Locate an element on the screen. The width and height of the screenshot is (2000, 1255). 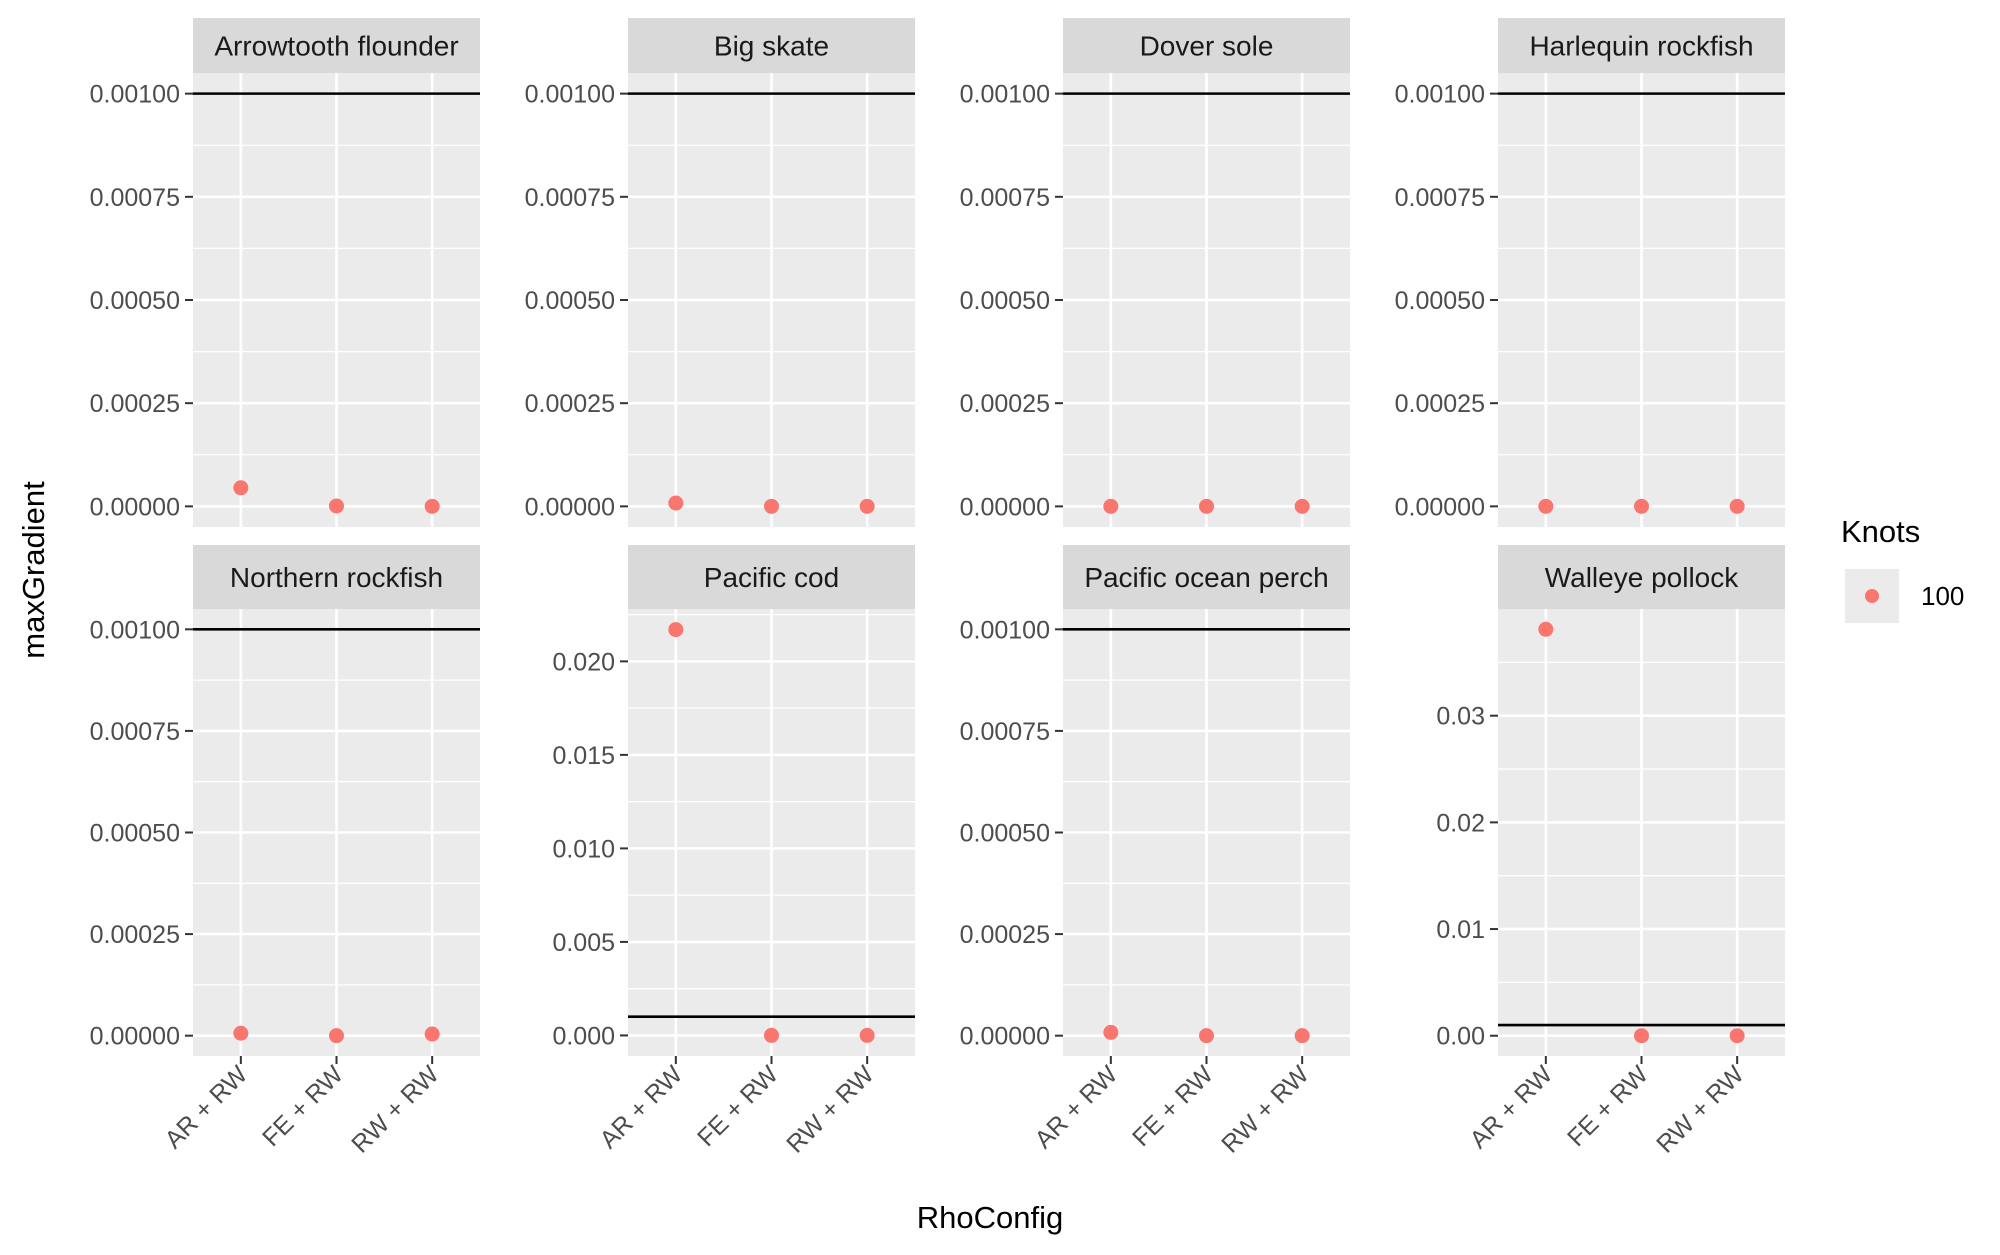
panel-northern-rockfish-y-tick-label: 0.00000 is located at coordinates (135, 1037).